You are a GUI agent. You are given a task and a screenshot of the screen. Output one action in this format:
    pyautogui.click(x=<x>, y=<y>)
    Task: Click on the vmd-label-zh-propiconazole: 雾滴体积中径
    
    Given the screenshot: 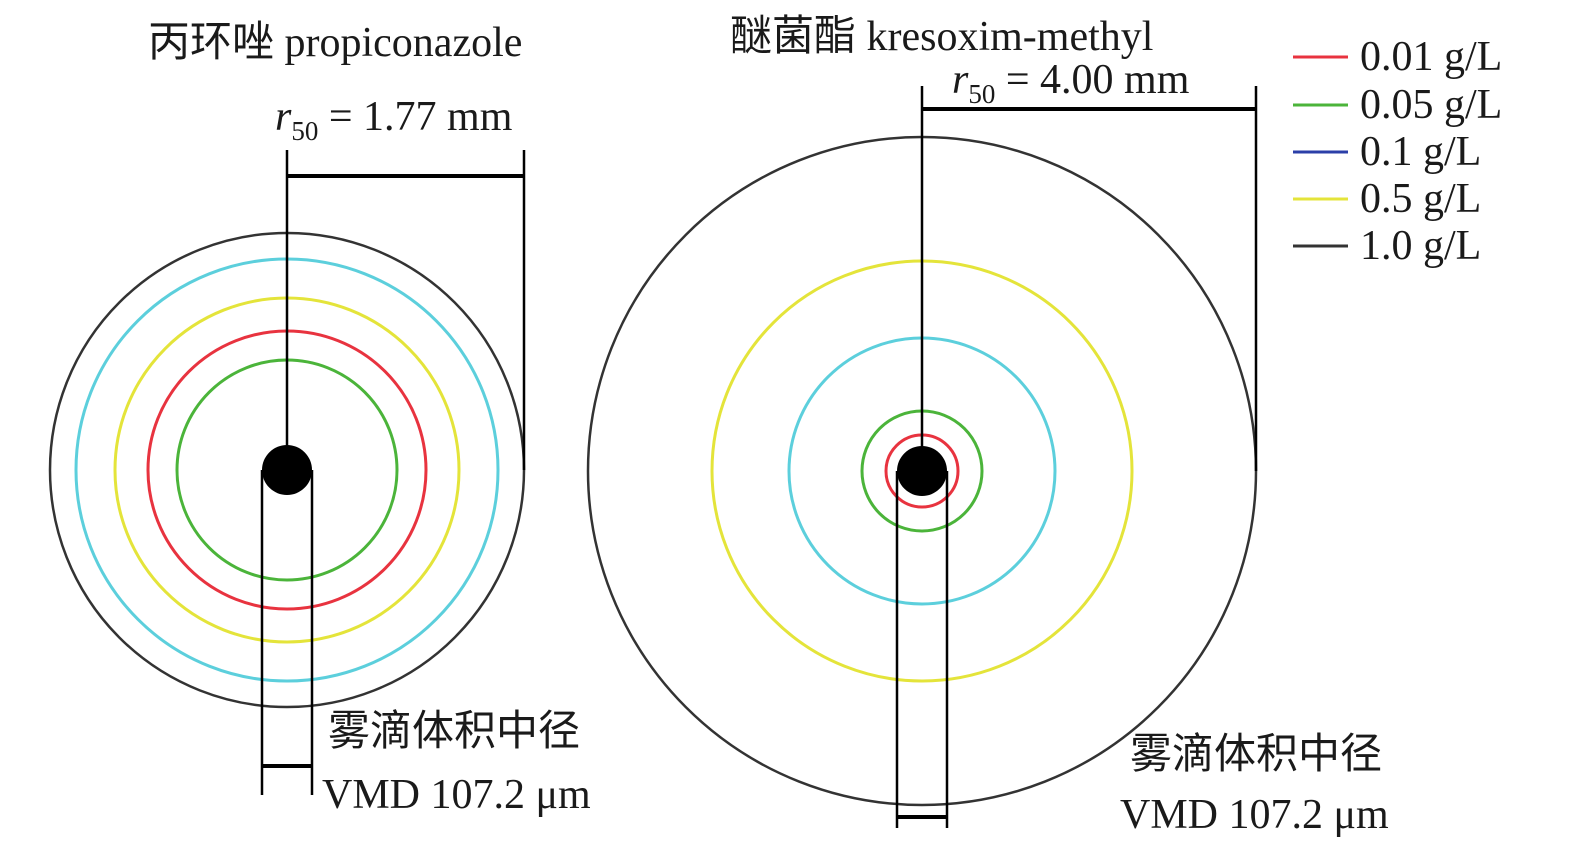 What is the action you would take?
    pyautogui.click(x=454, y=731)
    